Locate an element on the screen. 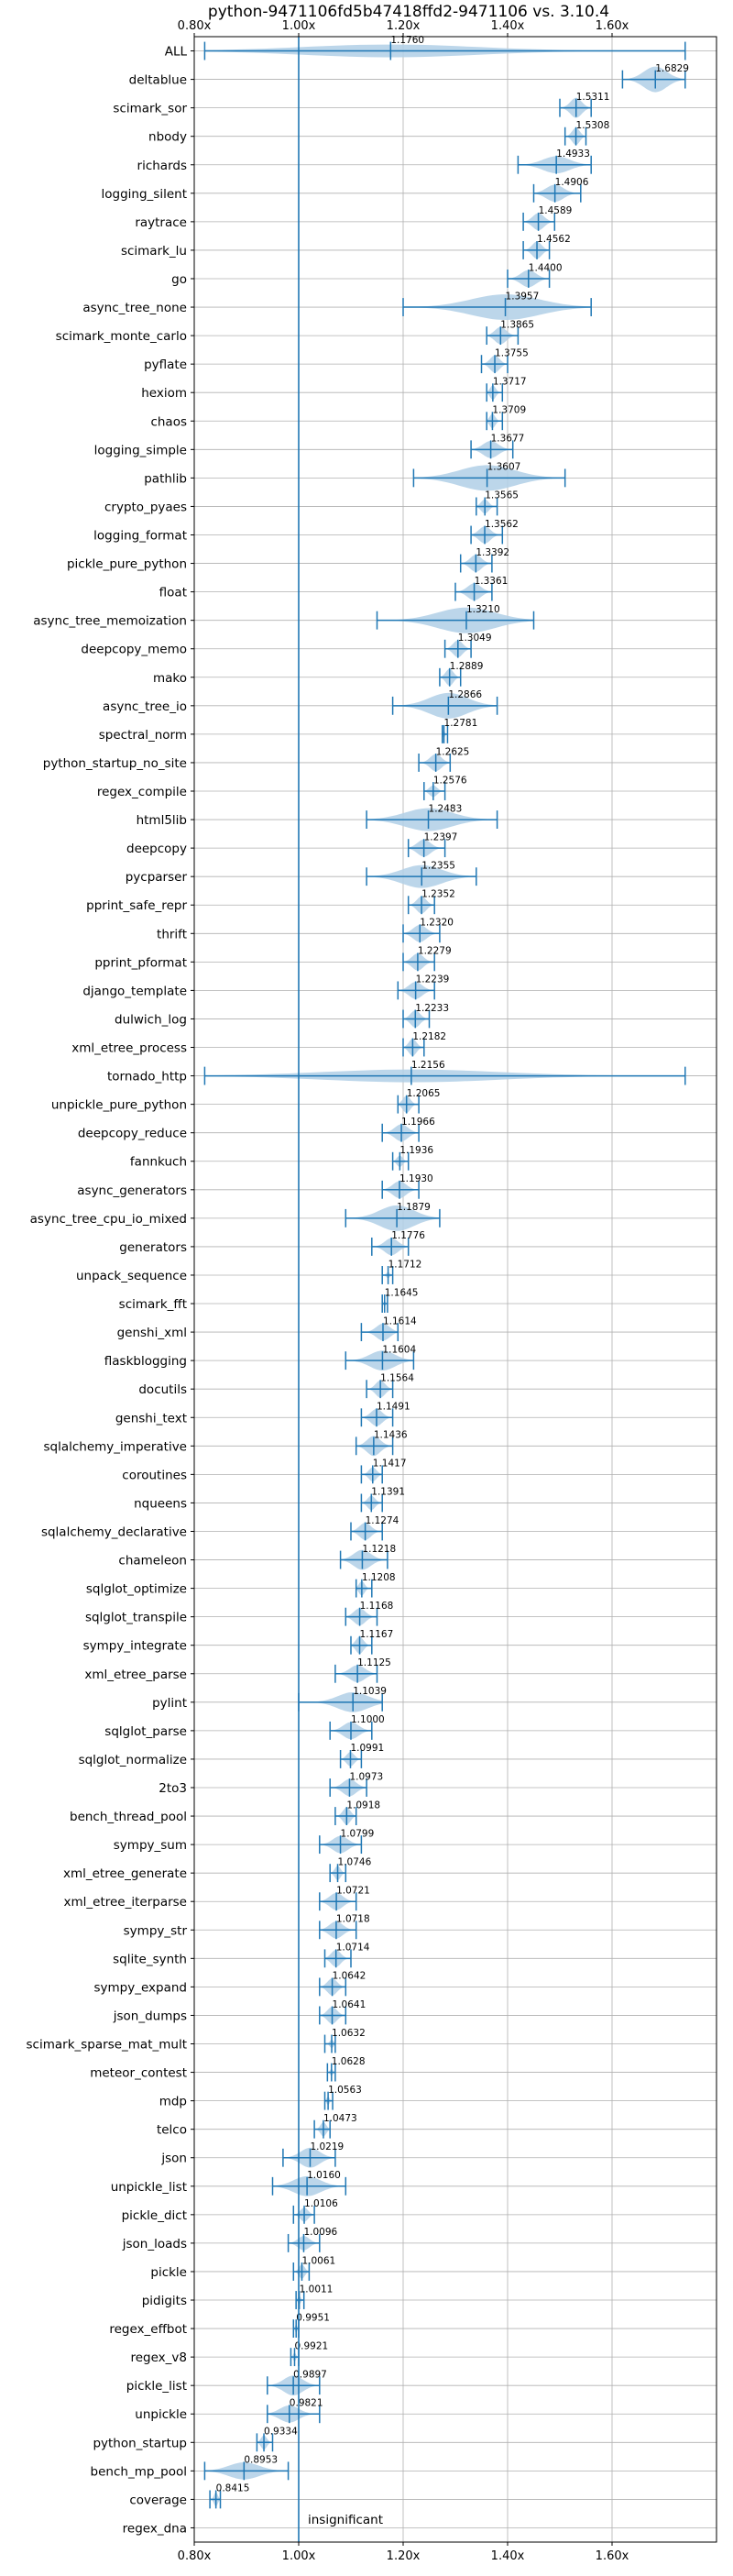  mean-value-label: 1.4562 is located at coordinates (554, 239).